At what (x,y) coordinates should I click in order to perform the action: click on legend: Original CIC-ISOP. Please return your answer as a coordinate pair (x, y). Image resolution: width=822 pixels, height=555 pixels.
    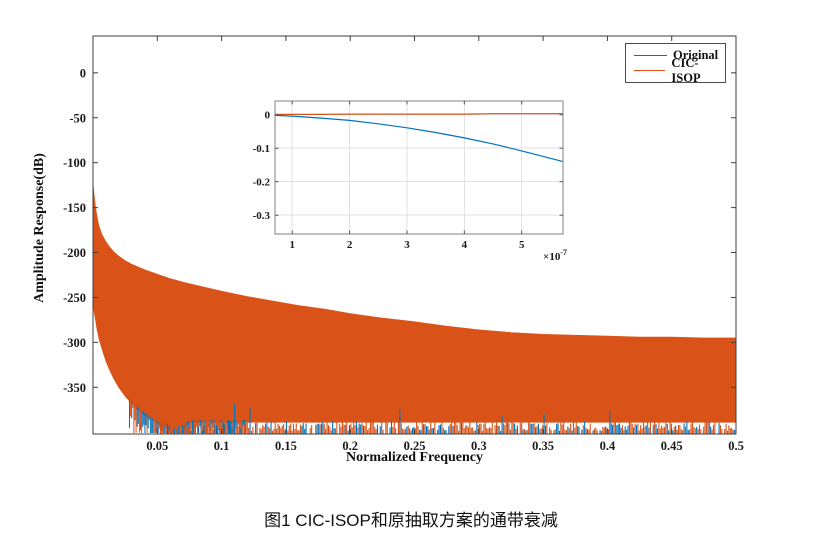
    Looking at the image, I should click on (675, 64).